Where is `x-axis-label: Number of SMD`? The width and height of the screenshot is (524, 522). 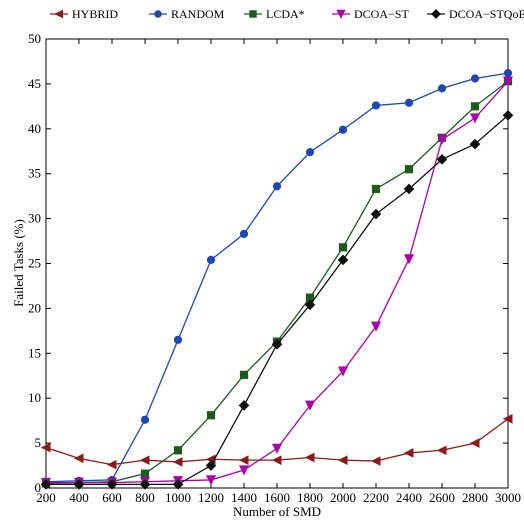 x-axis-label: Number of SMD is located at coordinates (277, 511).